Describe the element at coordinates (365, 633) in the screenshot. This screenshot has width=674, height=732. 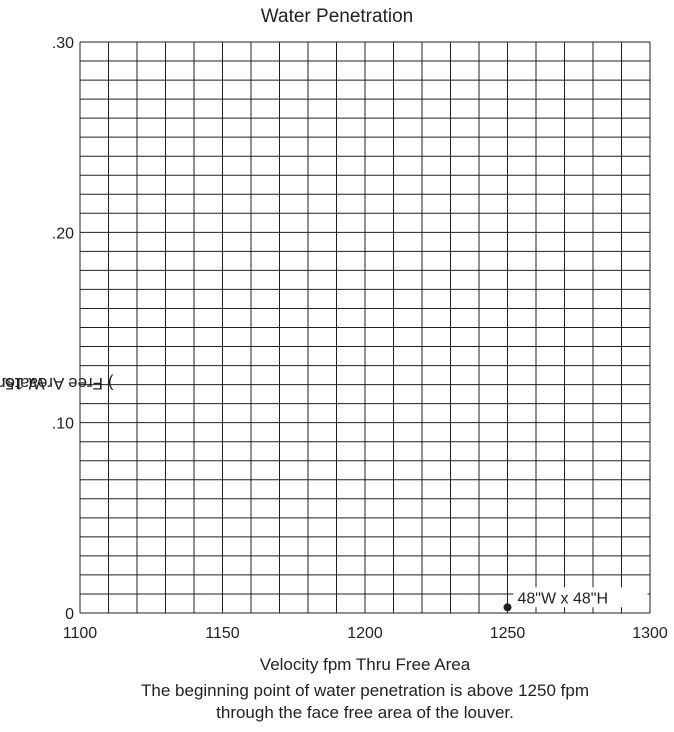
I see `x-tick-label: 1200` at that location.